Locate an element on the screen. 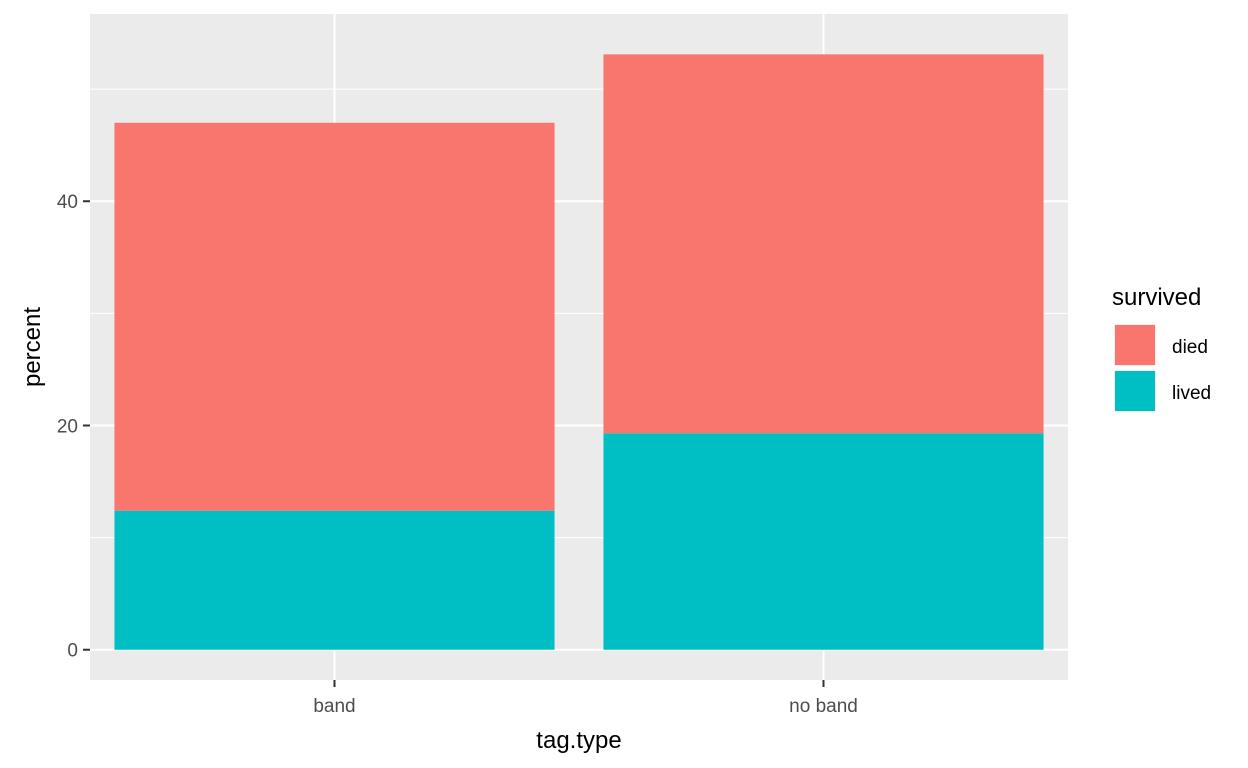 This screenshot has width=1248, height=768. y-axis: 0 20 40 is located at coordinates (73, 427).